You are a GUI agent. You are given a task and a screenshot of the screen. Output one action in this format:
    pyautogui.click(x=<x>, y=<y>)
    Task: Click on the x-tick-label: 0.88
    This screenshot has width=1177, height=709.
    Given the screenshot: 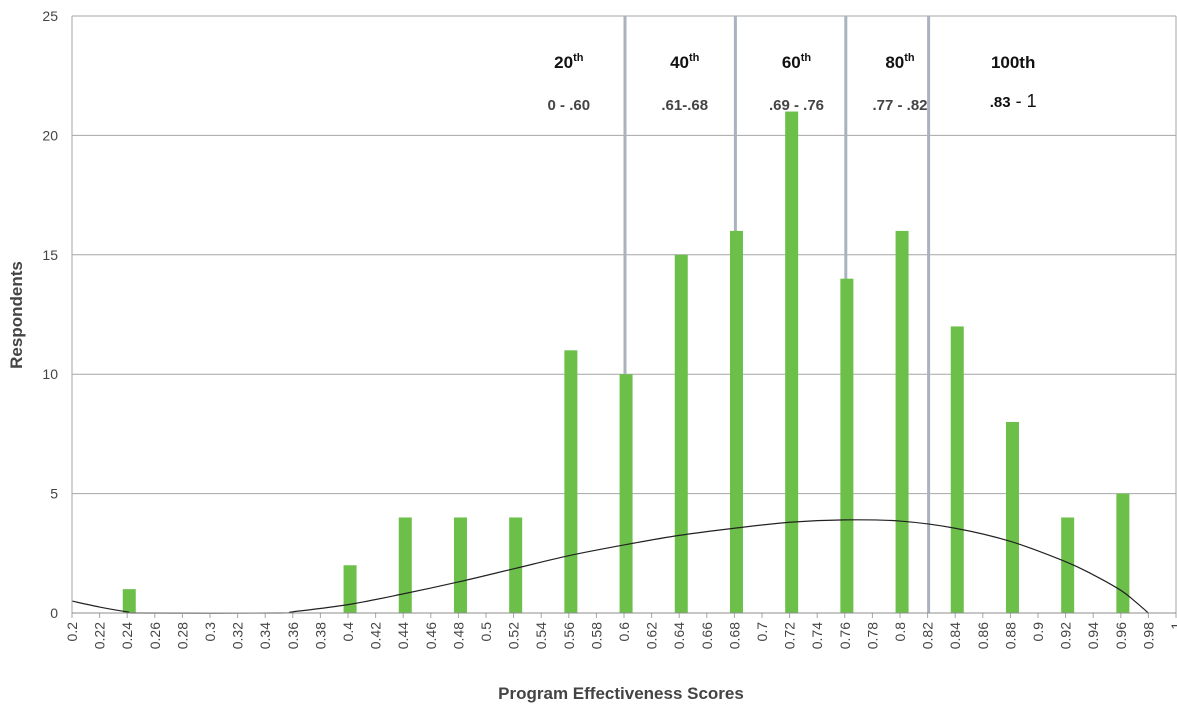 What is the action you would take?
    pyautogui.click(x=1010, y=635)
    